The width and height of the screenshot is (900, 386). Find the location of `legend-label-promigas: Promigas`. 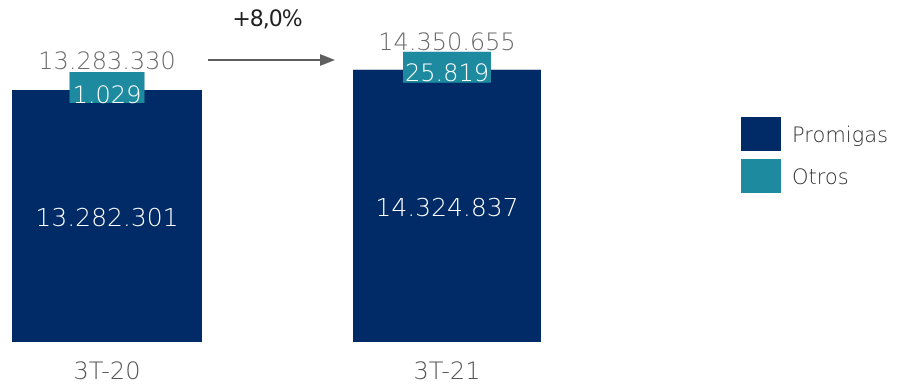

legend-label-promigas: Promigas is located at coordinates (840, 135).